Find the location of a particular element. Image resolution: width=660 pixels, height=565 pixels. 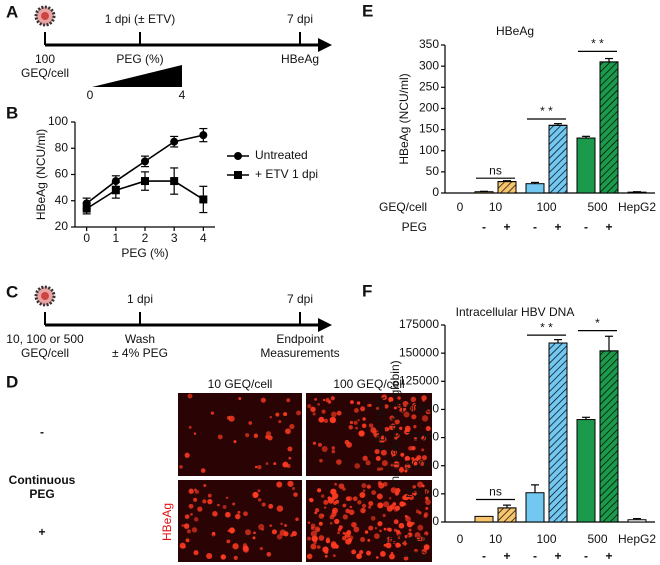

treatment-label: ± 4% PEG is located at coordinates (140, 353).